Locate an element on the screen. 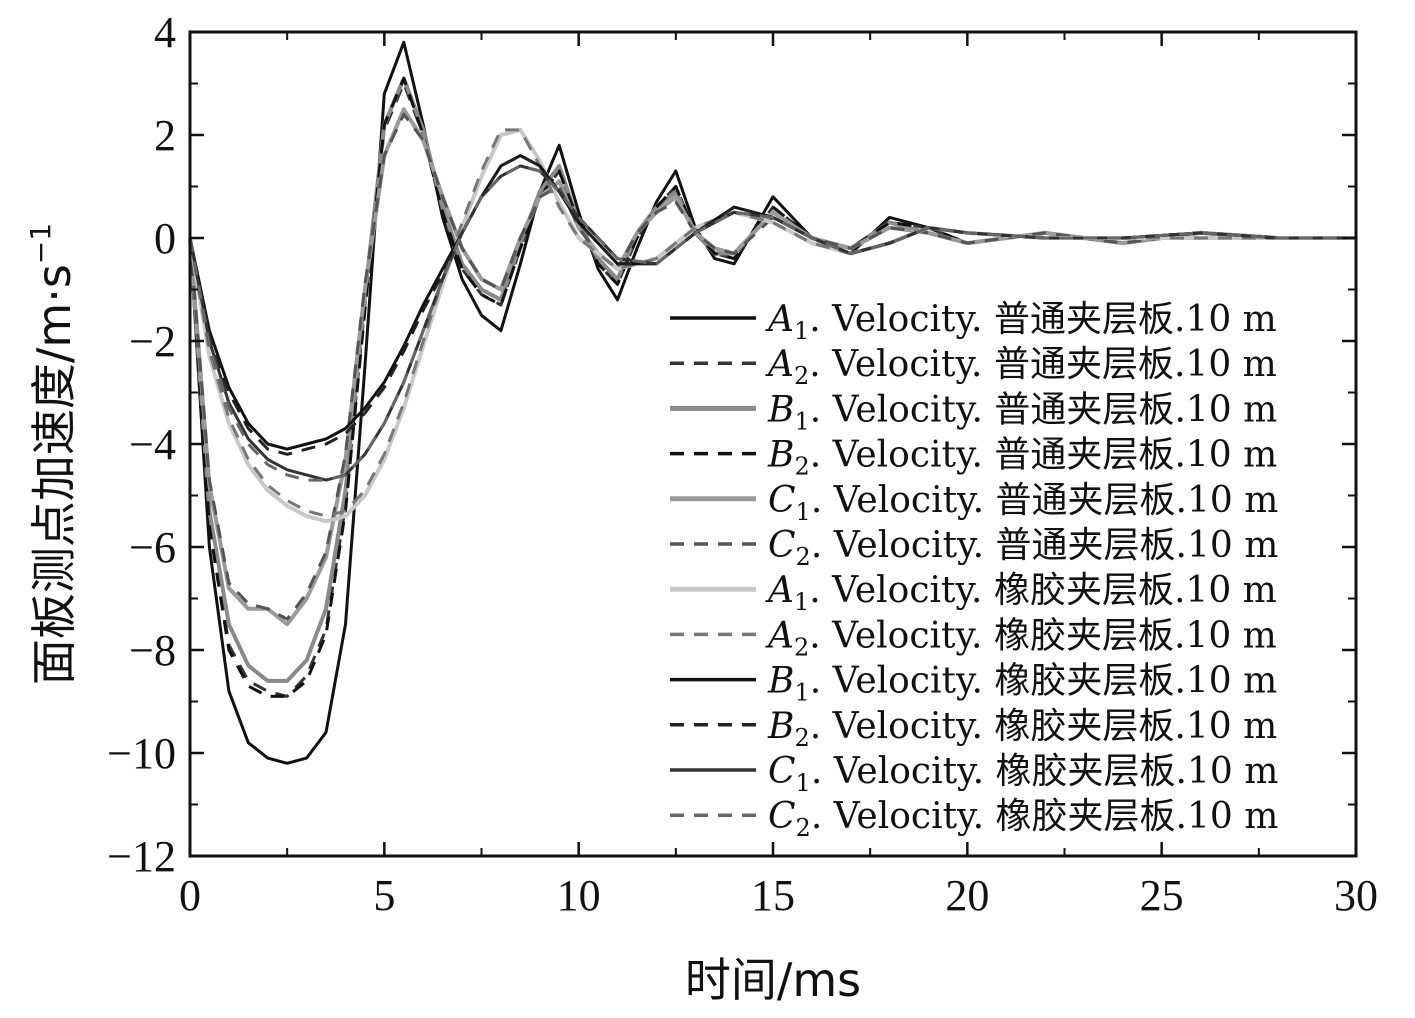  legend-entry: B2. Velocity. 橡胶夹层板.10 m is located at coordinates (1022, 729).